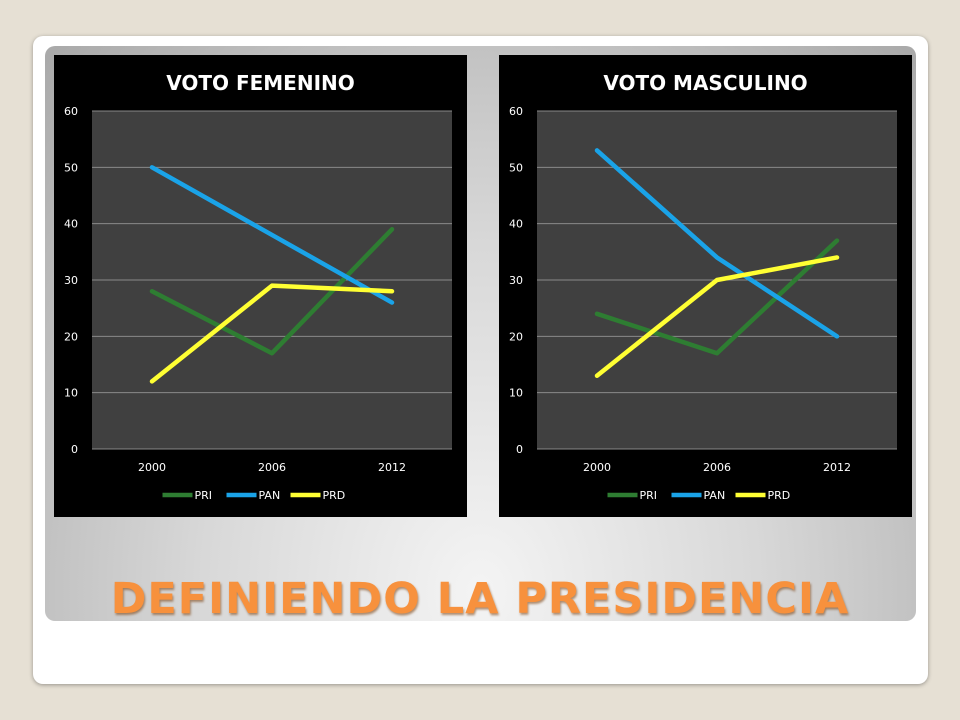 Image resolution: width=960 pixels, height=720 pixels. What do you see at coordinates (260, 83) in the screenshot?
I see `chart-title: VOTO FEMENINO` at bounding box center [260, 83].